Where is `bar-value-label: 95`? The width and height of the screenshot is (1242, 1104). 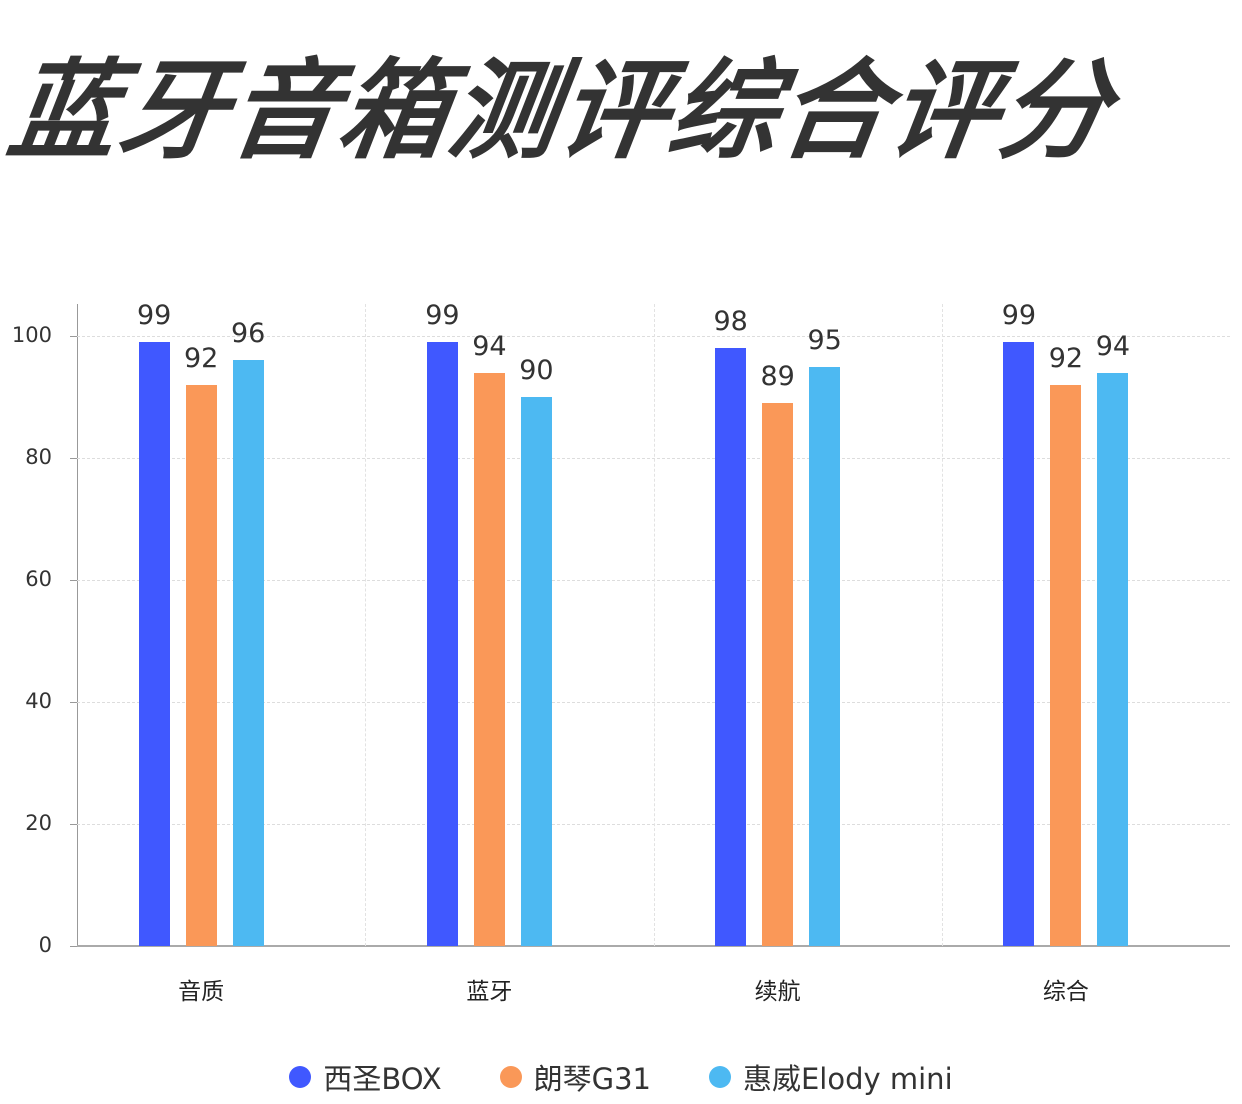 bar-value-label: 95 is located at coordinates (824, 340).